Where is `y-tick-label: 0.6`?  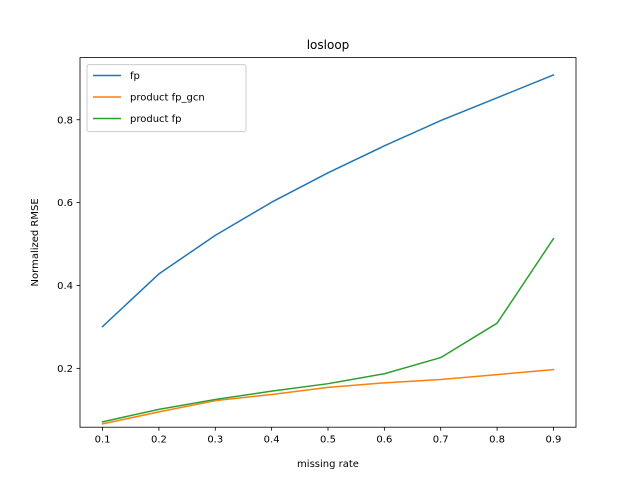 y-tick-label: 0.6 is located at coordinates (65, 203).